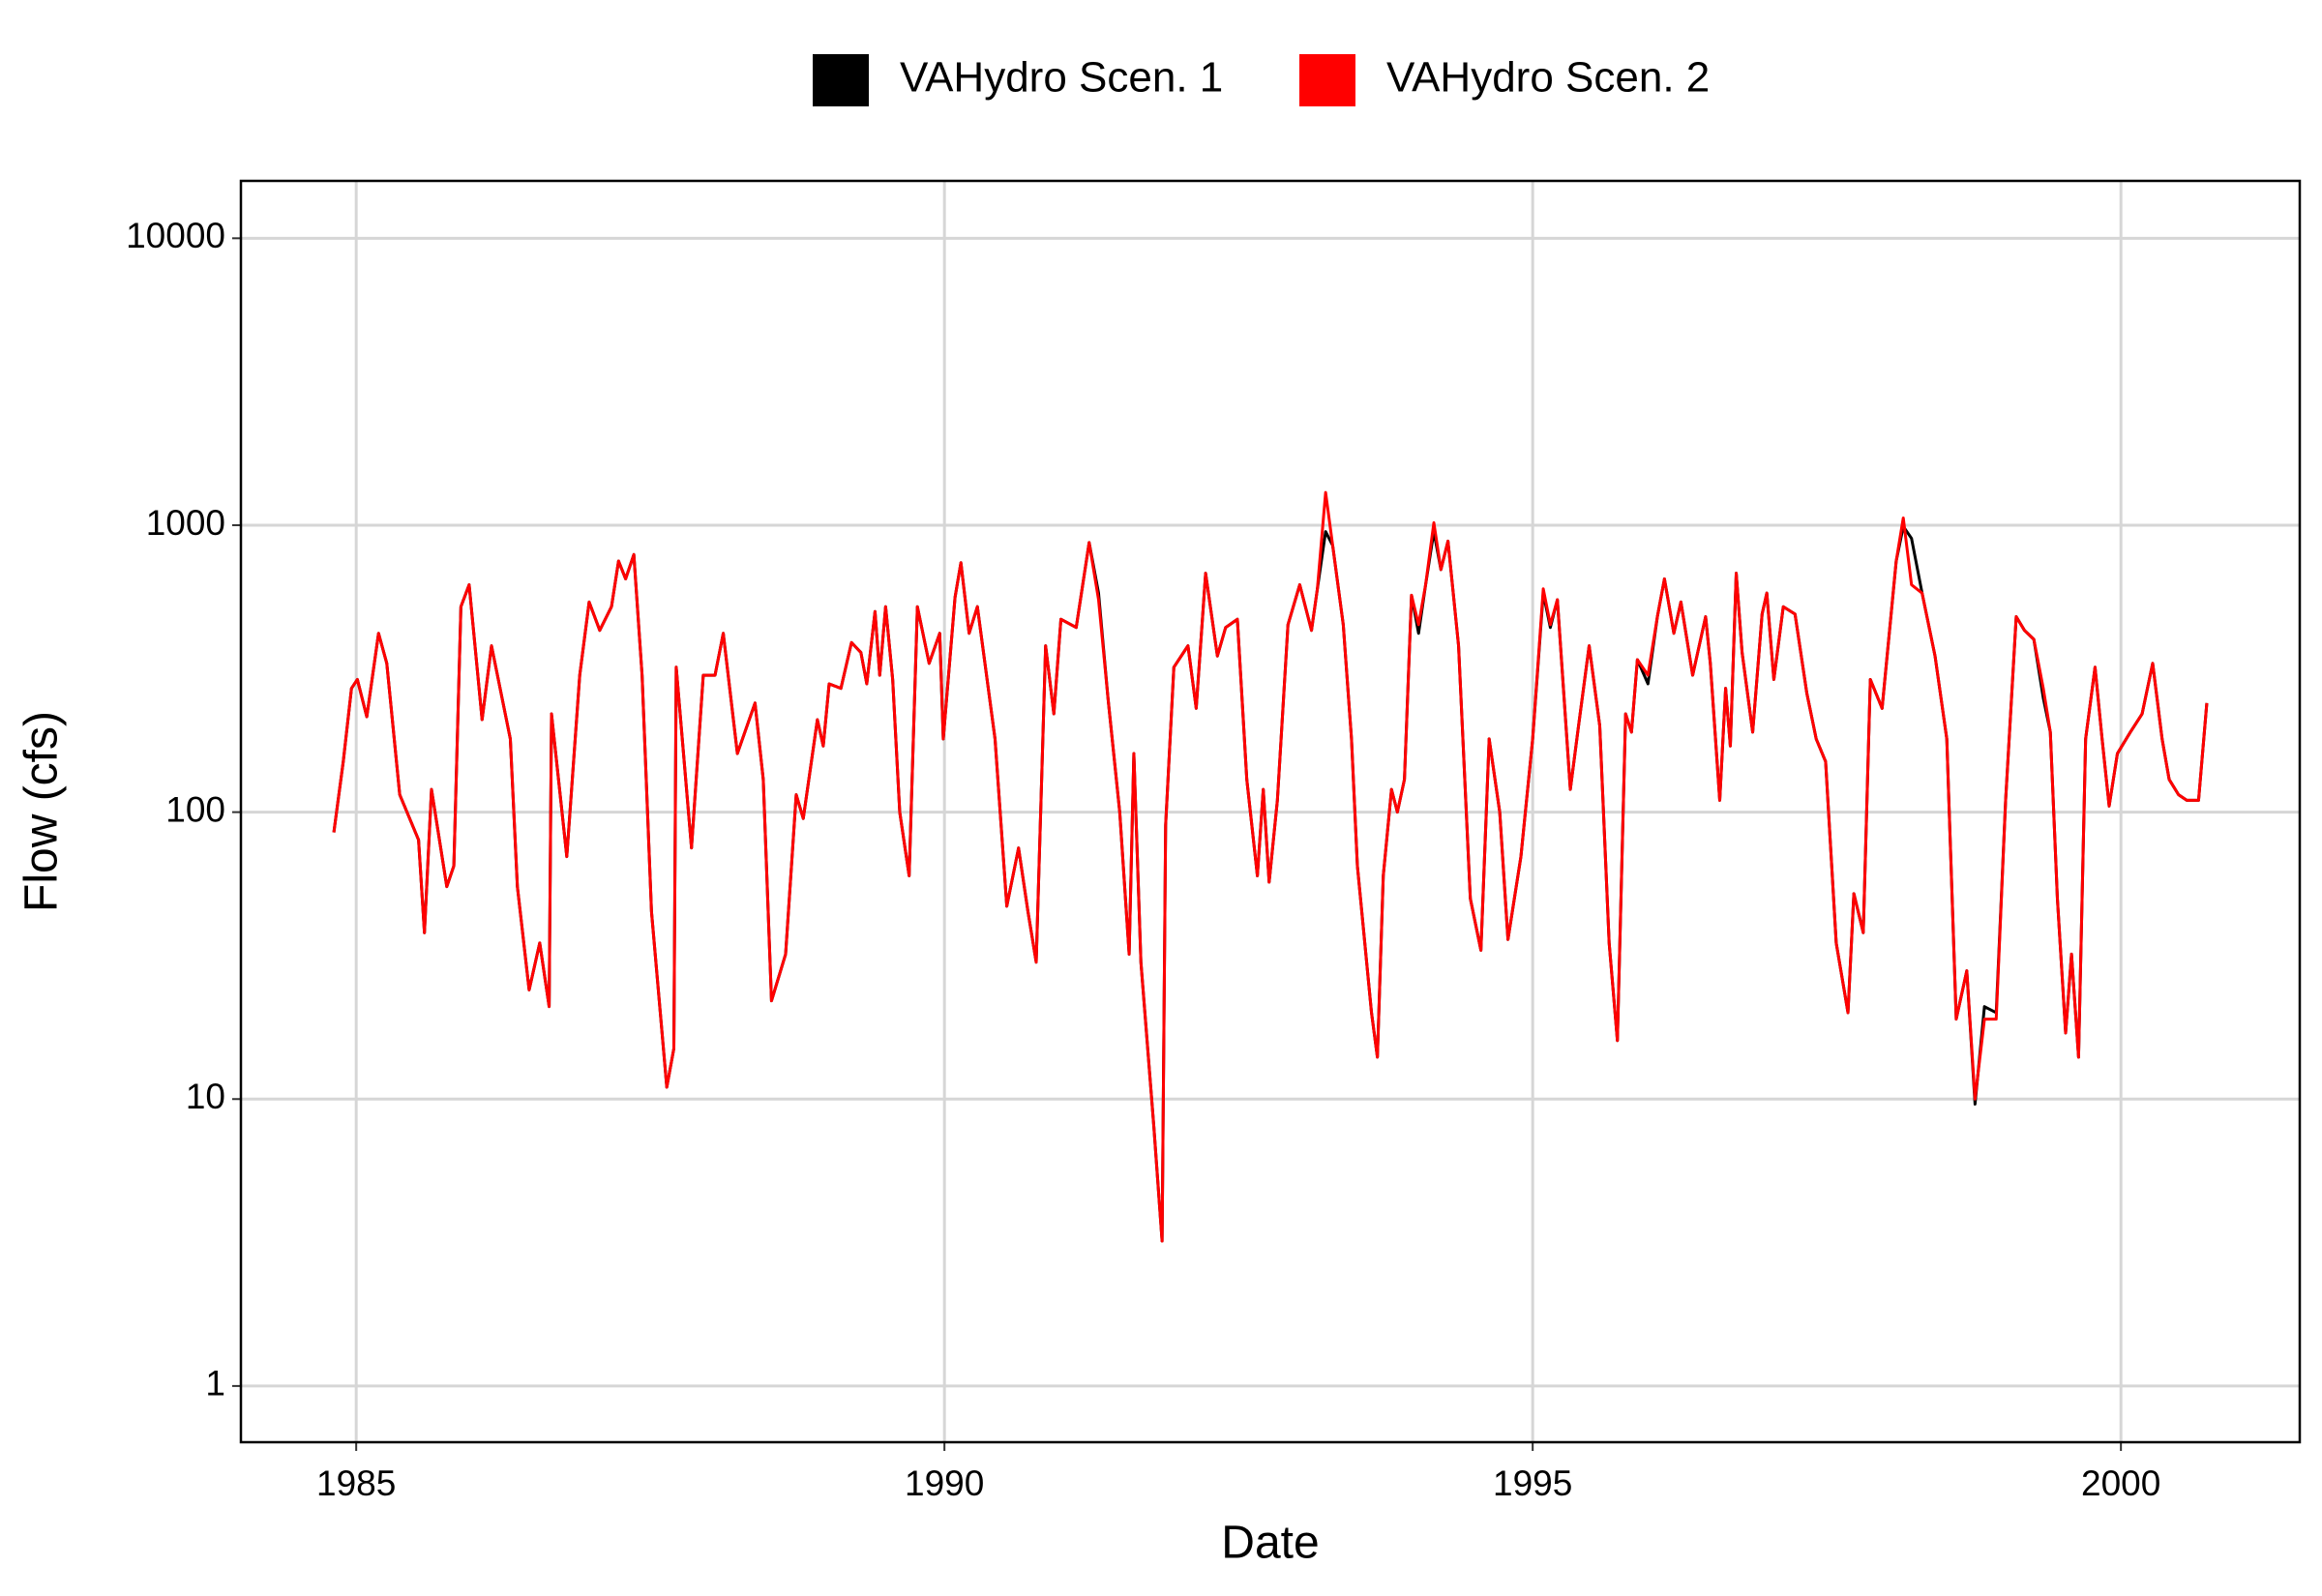  I want to click on legend-label: VAHydro Scen. 1, so click(1061, 78).